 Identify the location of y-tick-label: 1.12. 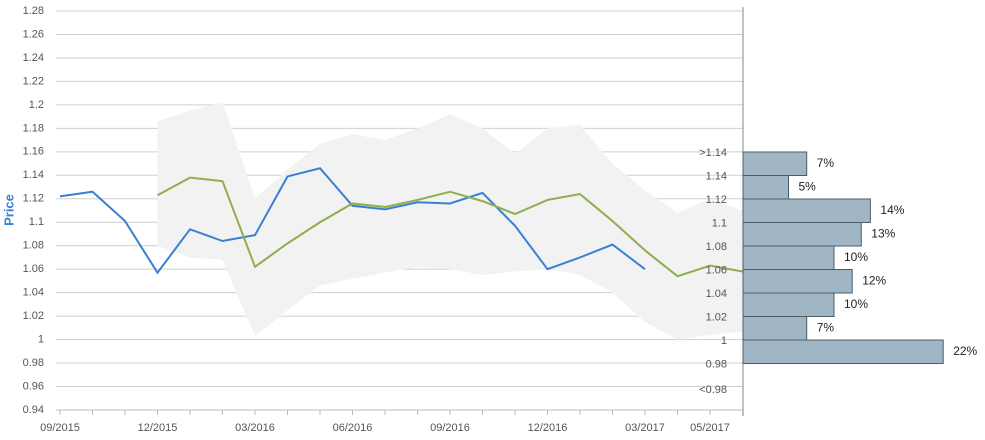
(33, 199).